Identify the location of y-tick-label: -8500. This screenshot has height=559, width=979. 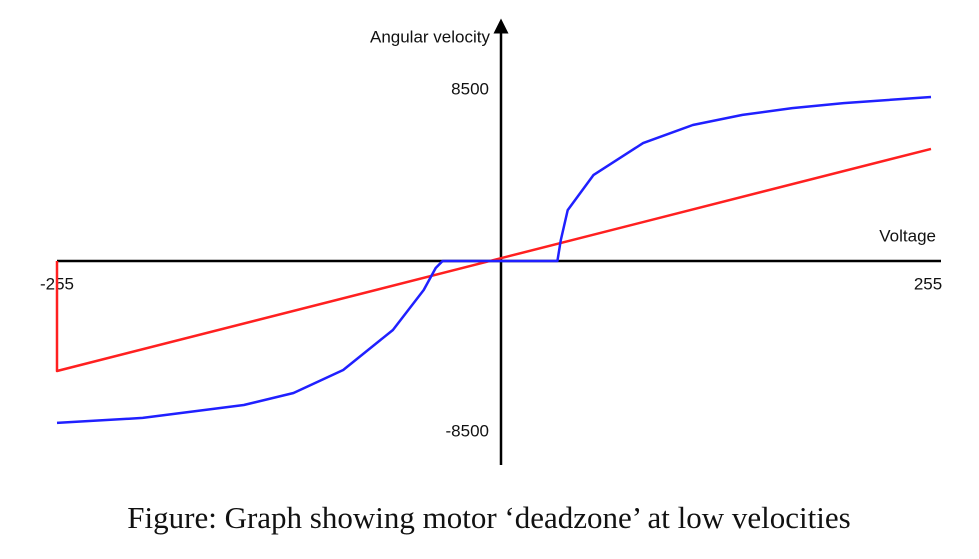
(467, 430).